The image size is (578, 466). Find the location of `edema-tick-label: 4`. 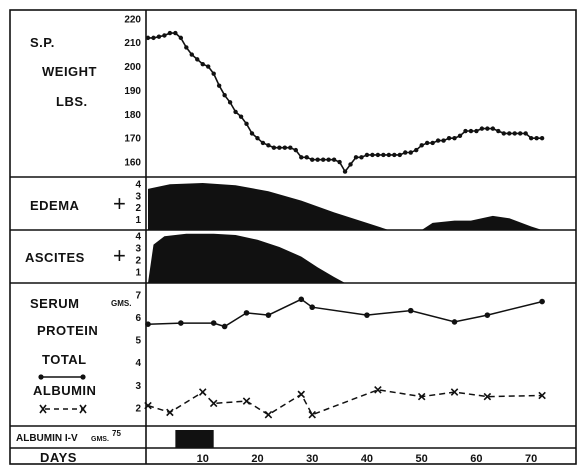

edema-tick-label: 4 is located at coordinates (138, 185).